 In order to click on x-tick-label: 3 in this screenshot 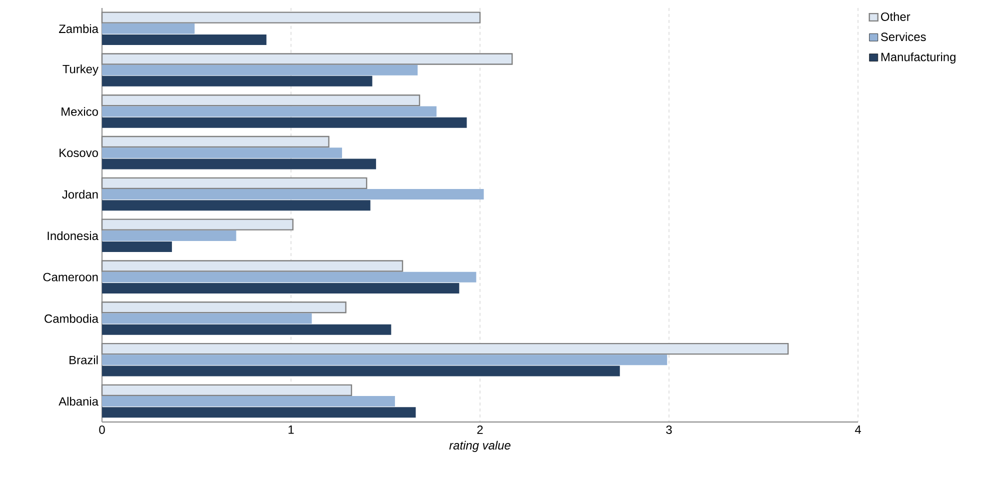, I will do `click(669, 430)`.